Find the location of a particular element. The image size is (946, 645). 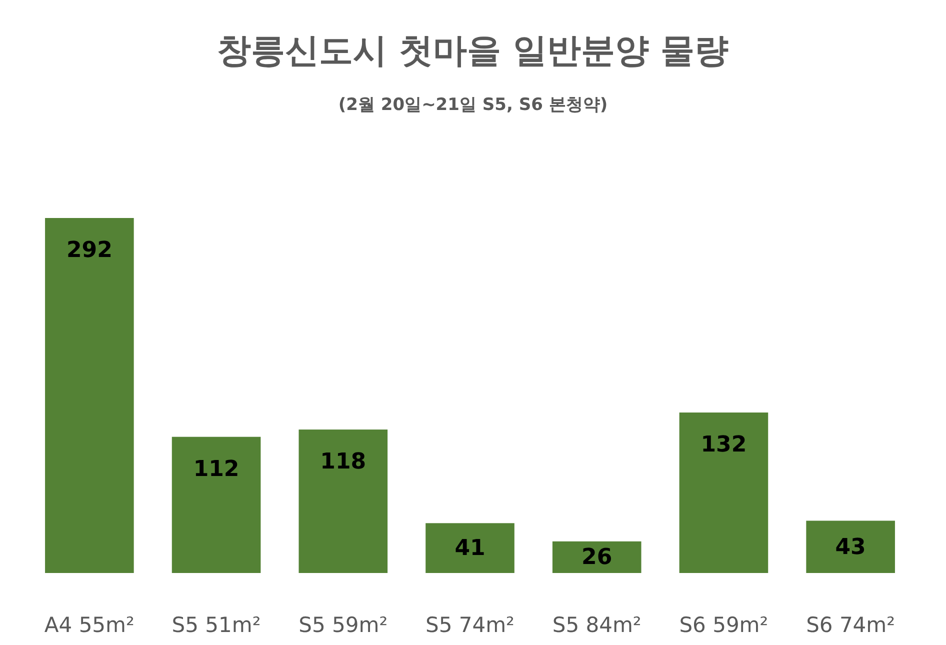

data-label: 26 is located at coordinates (597, 557).